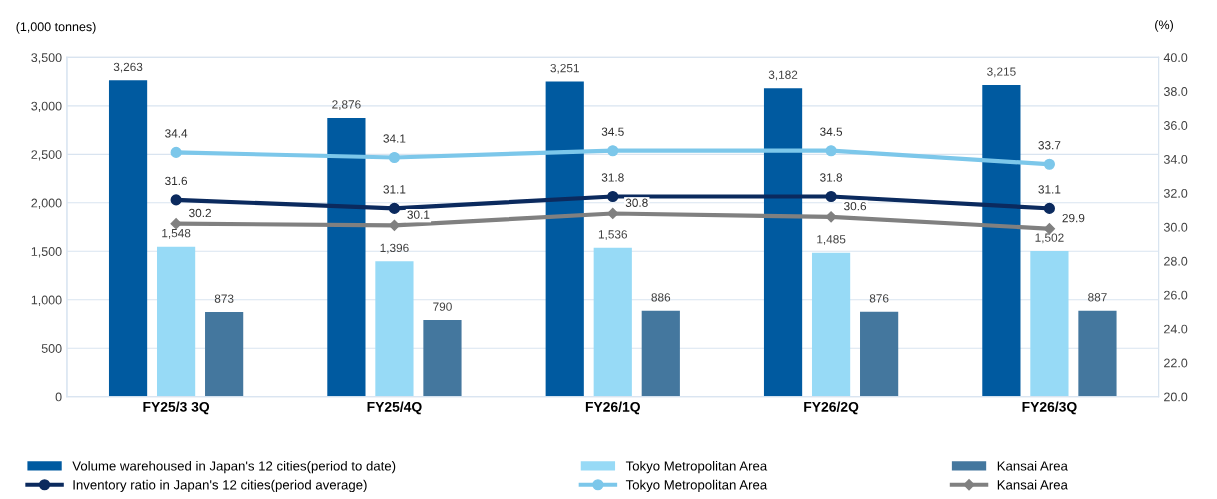  Describe the element at coordinates (46, 300) in the screenshot. I see `y-tick-label: 1,000` at that location.